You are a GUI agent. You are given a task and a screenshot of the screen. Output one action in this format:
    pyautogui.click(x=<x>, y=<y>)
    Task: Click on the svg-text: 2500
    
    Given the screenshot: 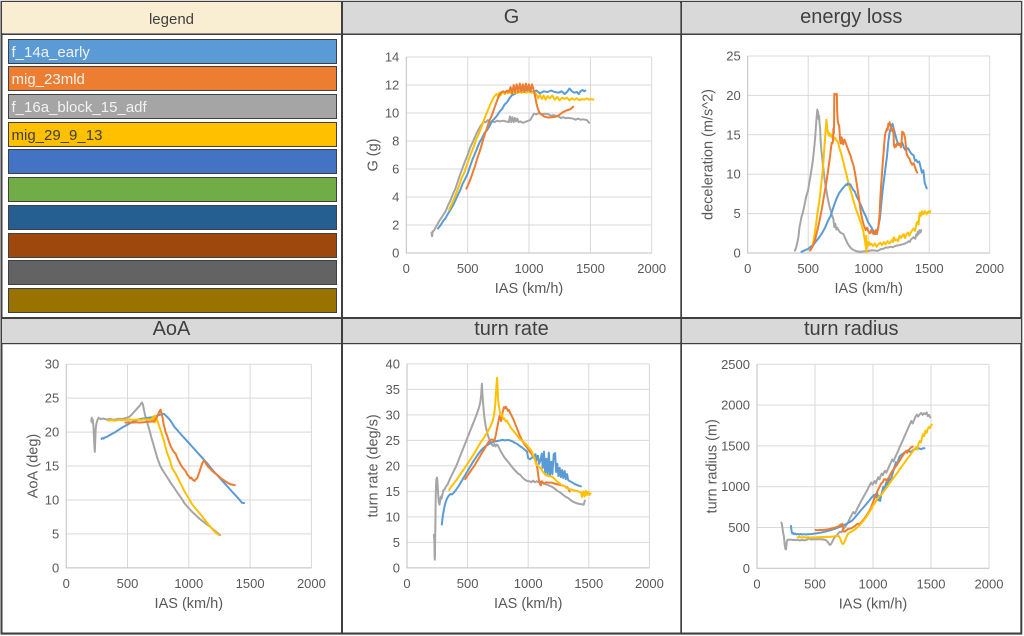 What is the action you would take?
    pyautogui.click(x=735, y=364)
    